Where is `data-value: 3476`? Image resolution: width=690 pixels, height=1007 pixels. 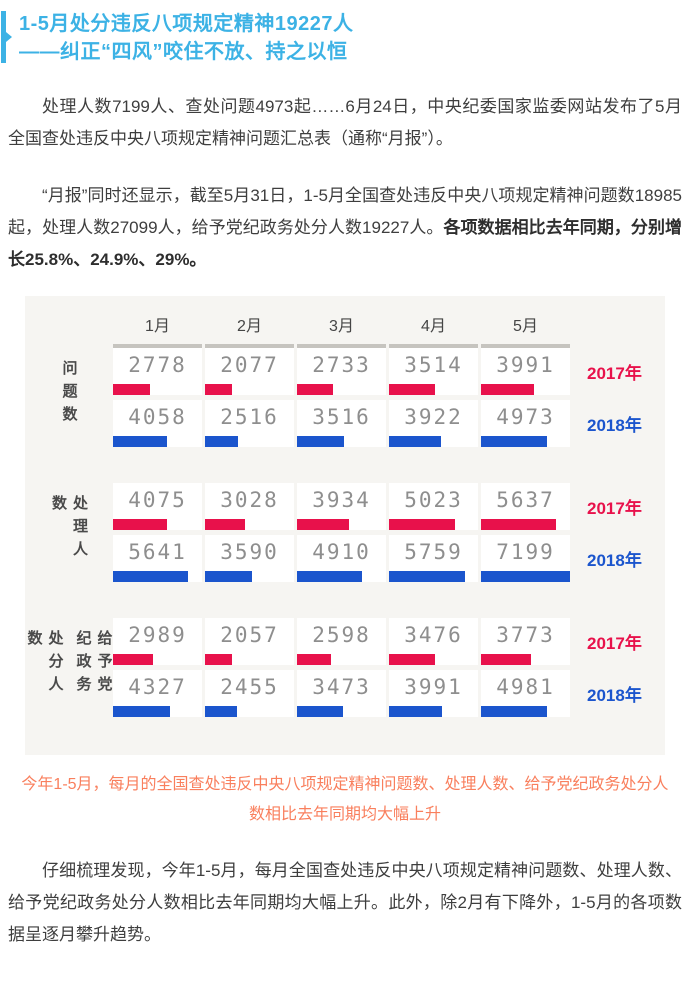
data-value: 3476 is located at coordinates (433, 635).